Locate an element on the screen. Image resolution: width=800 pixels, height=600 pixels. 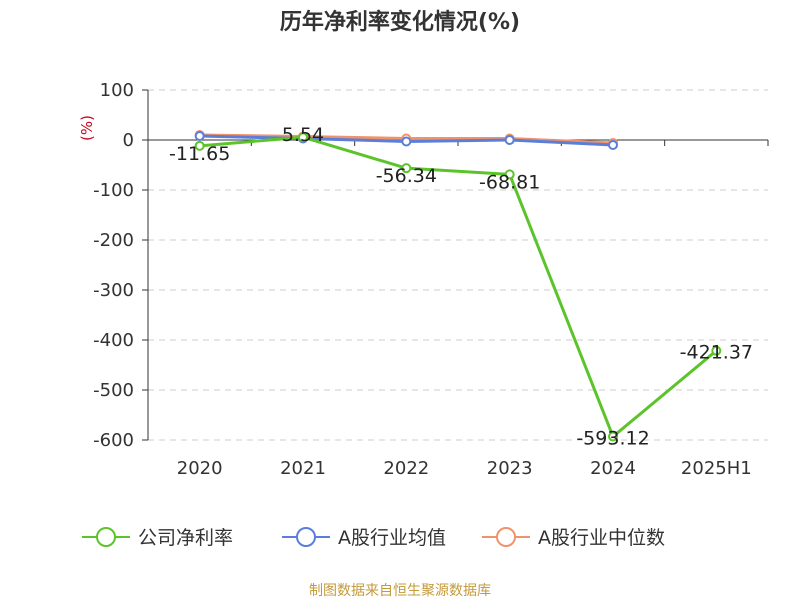
x-tick-label: 2020 is located at coordinates (200, 468).